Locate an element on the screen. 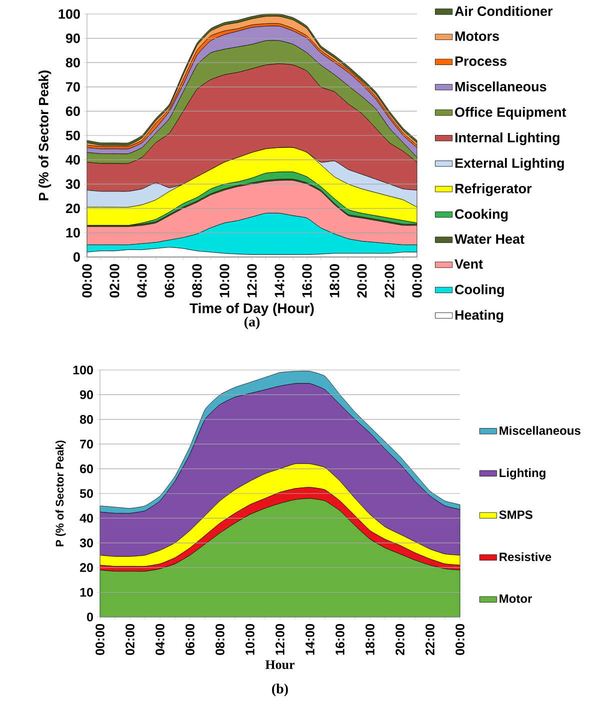  text: (b) is located at coordinates (280, 690).